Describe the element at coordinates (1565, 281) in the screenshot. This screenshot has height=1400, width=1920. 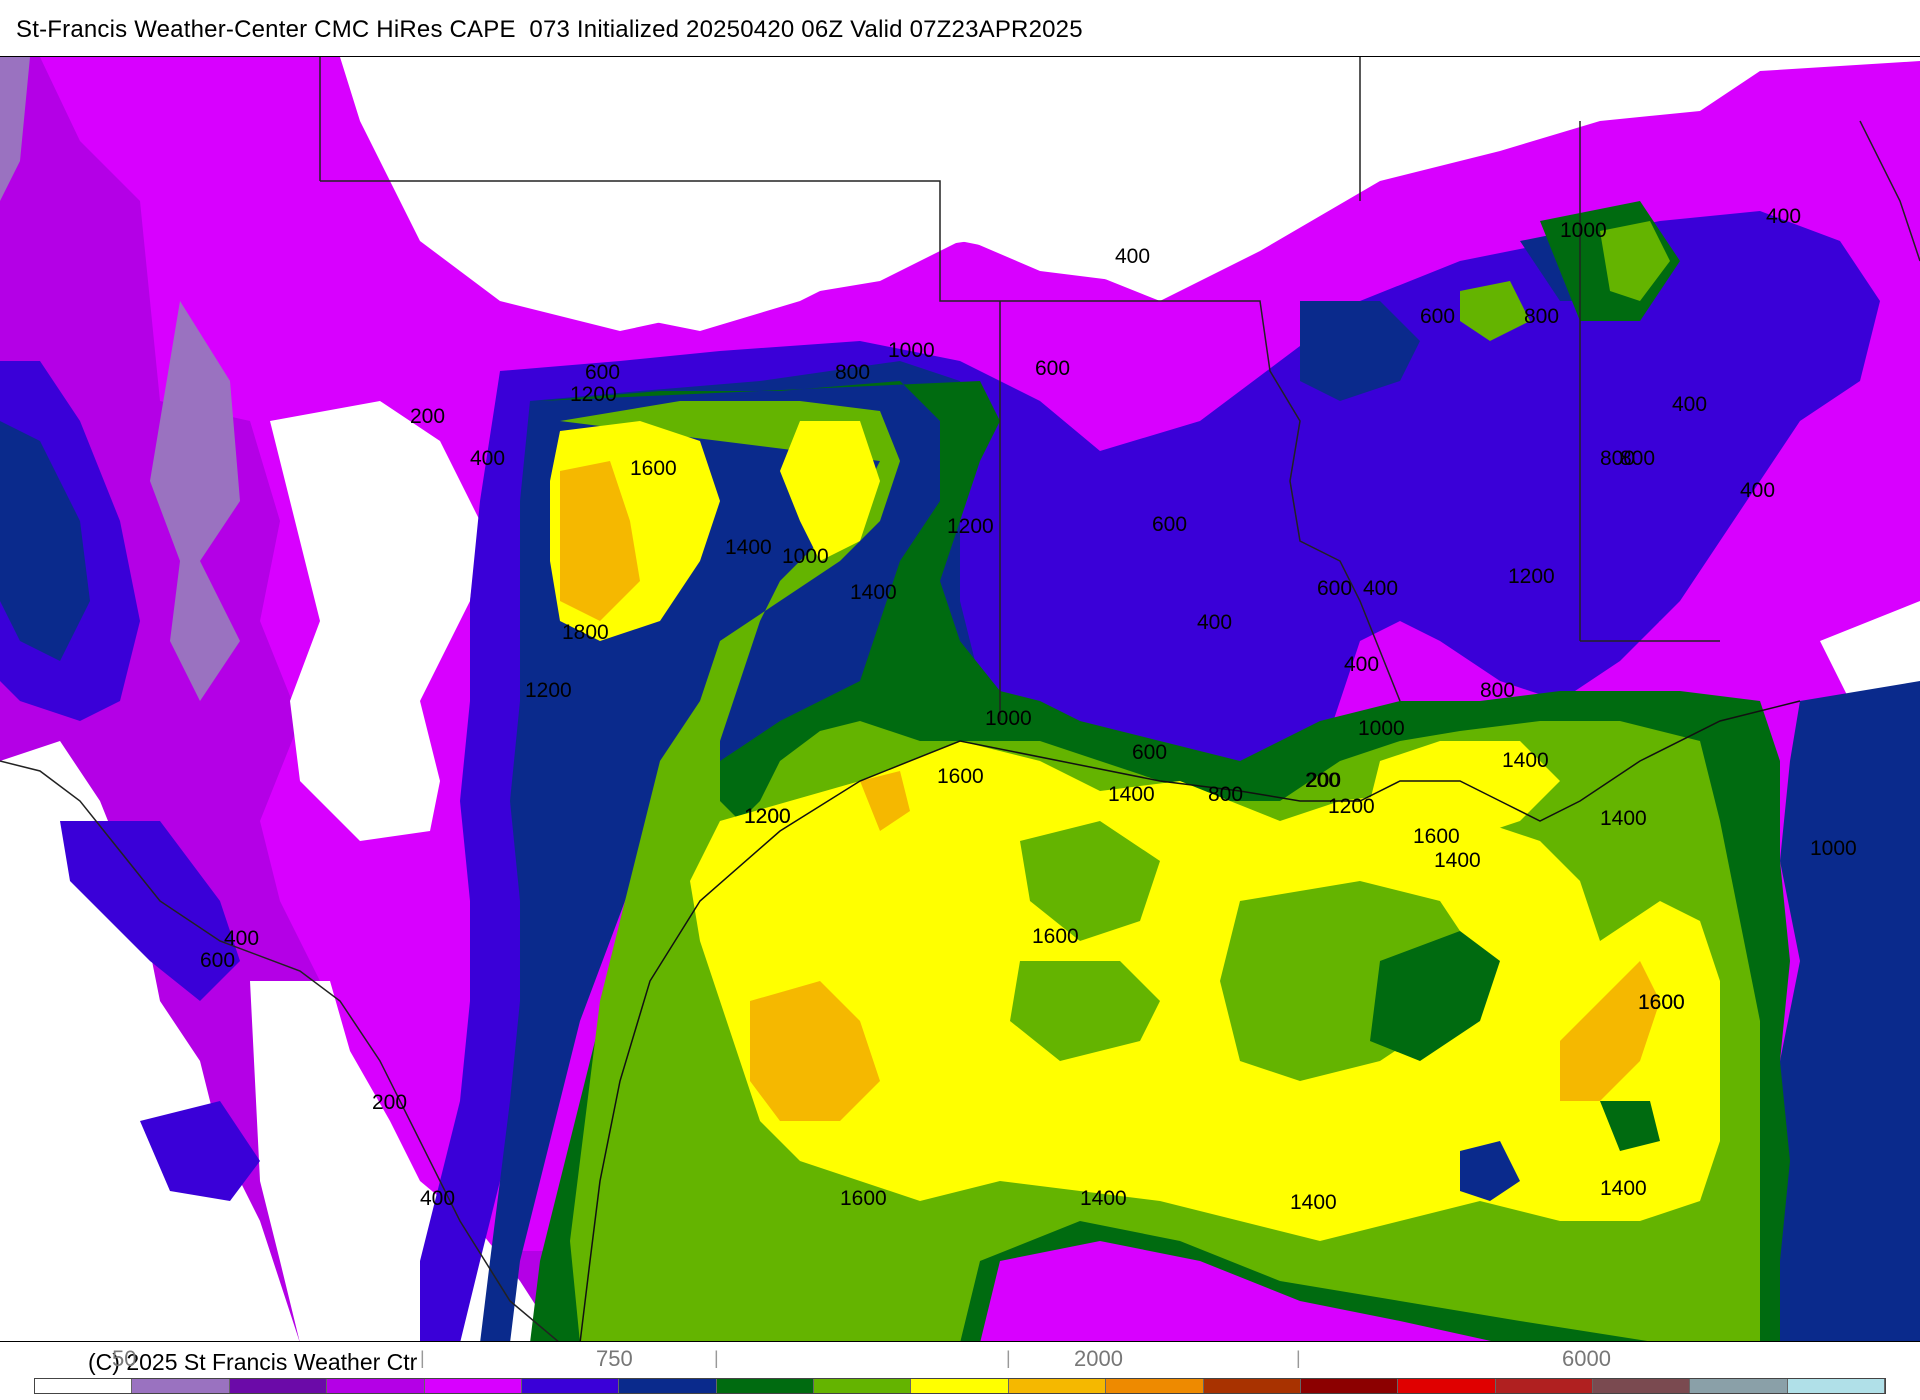
I see `cape-band-1400-ne` at that location.